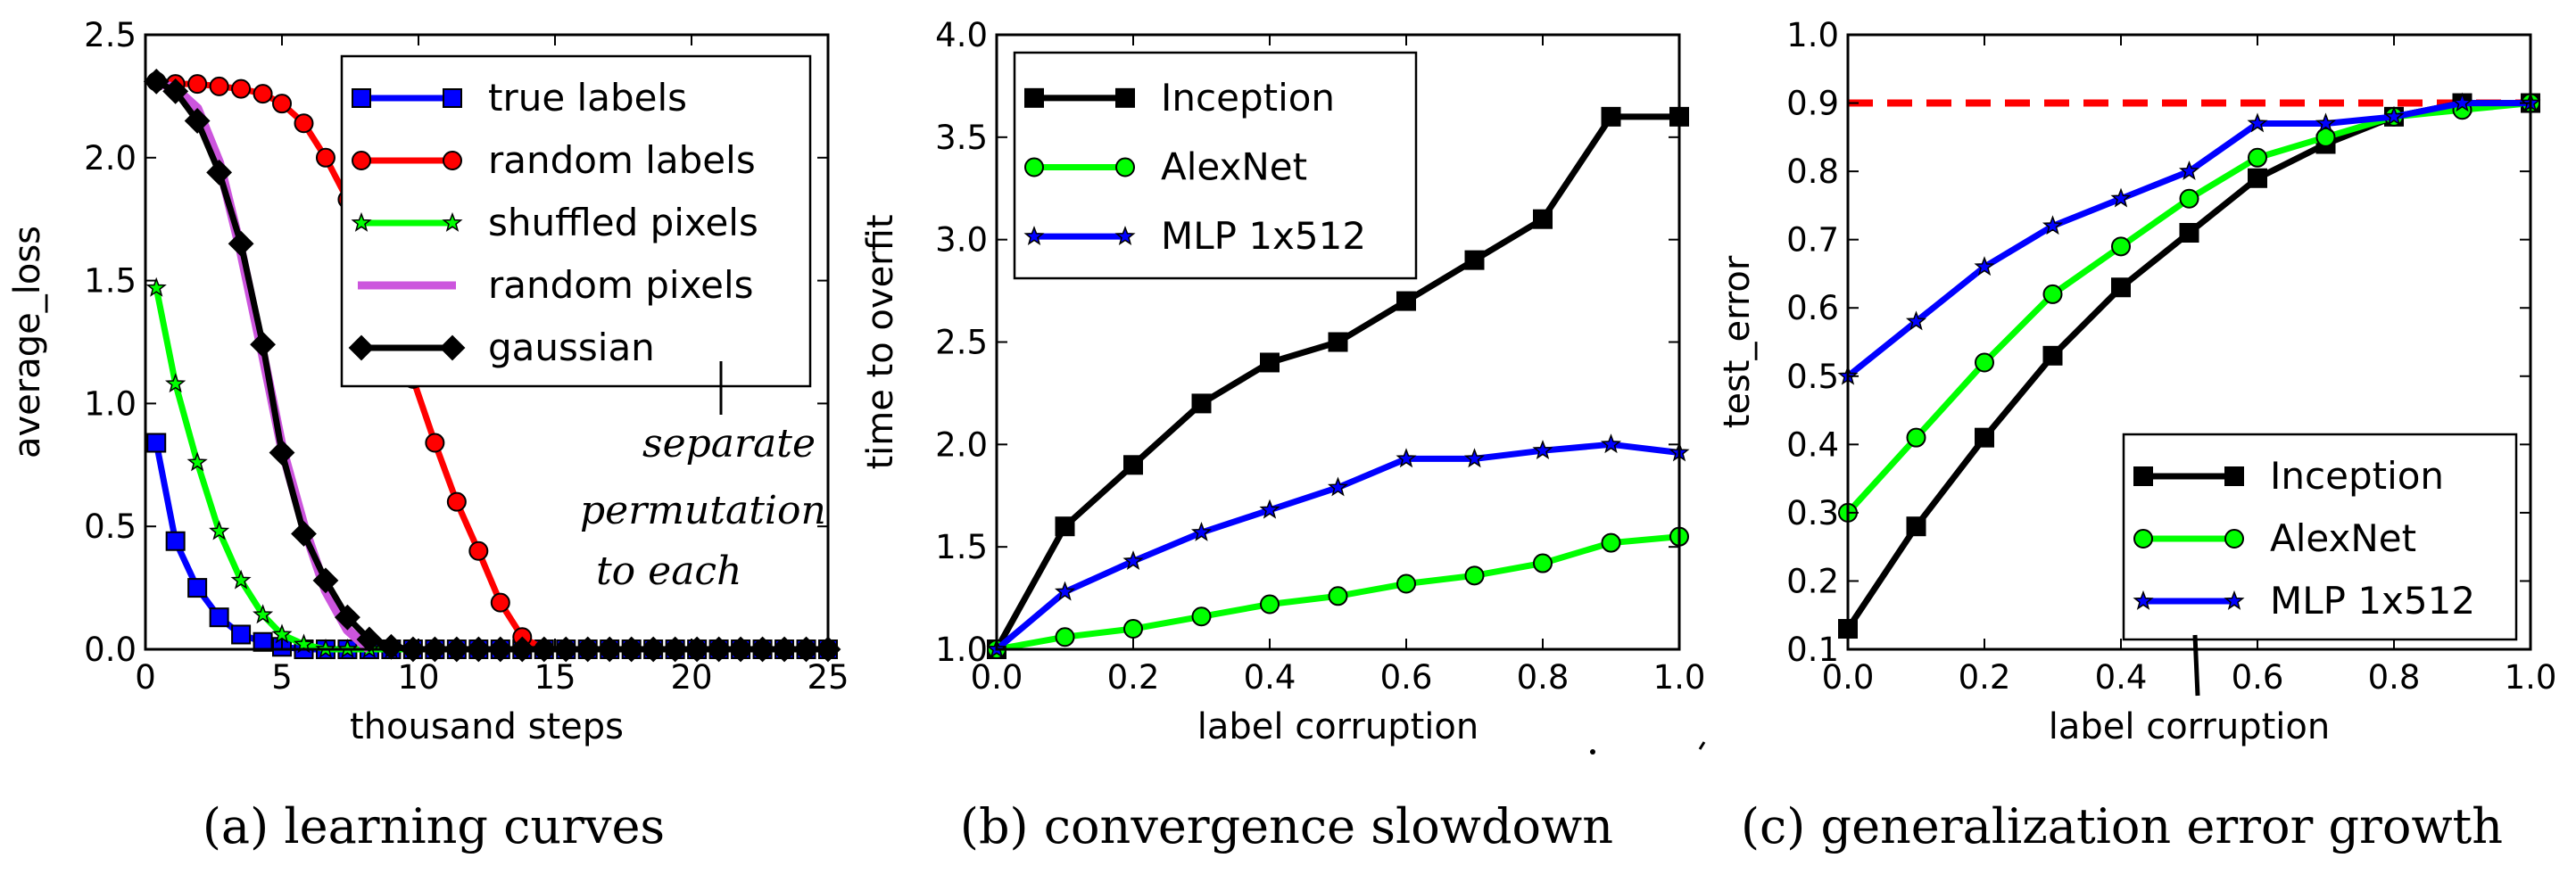 The width and height of the screenshot is (2576, 891). What do you see at coordinates (1812, 35) in the screenshot?
I see `y-tick-label: 1.0` at bounding box center [1812, 35].